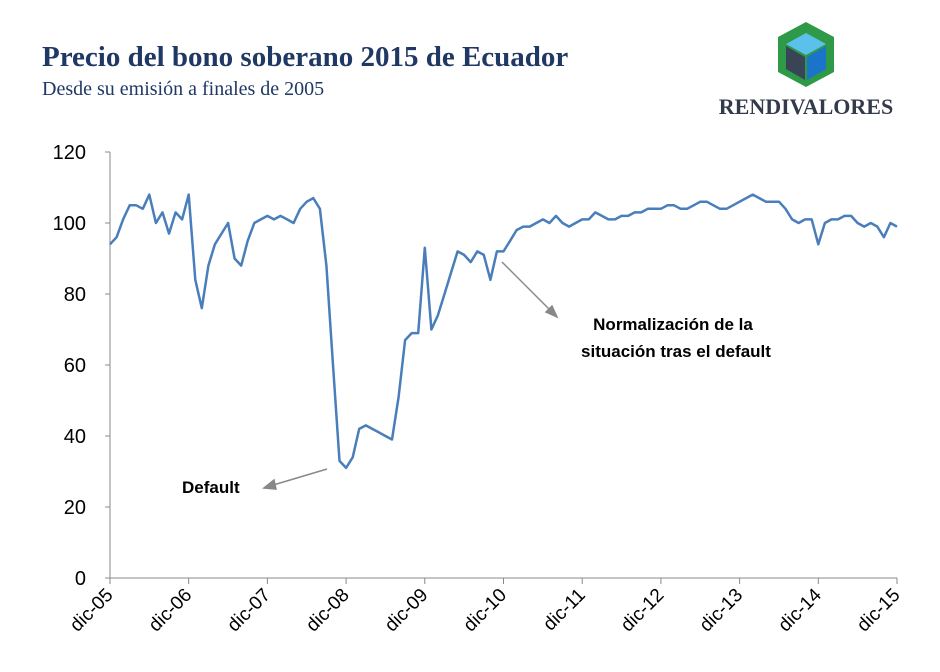  Describe the element at coordinates (806, 54) in the screenshot. I see `logo-icon` at that location.